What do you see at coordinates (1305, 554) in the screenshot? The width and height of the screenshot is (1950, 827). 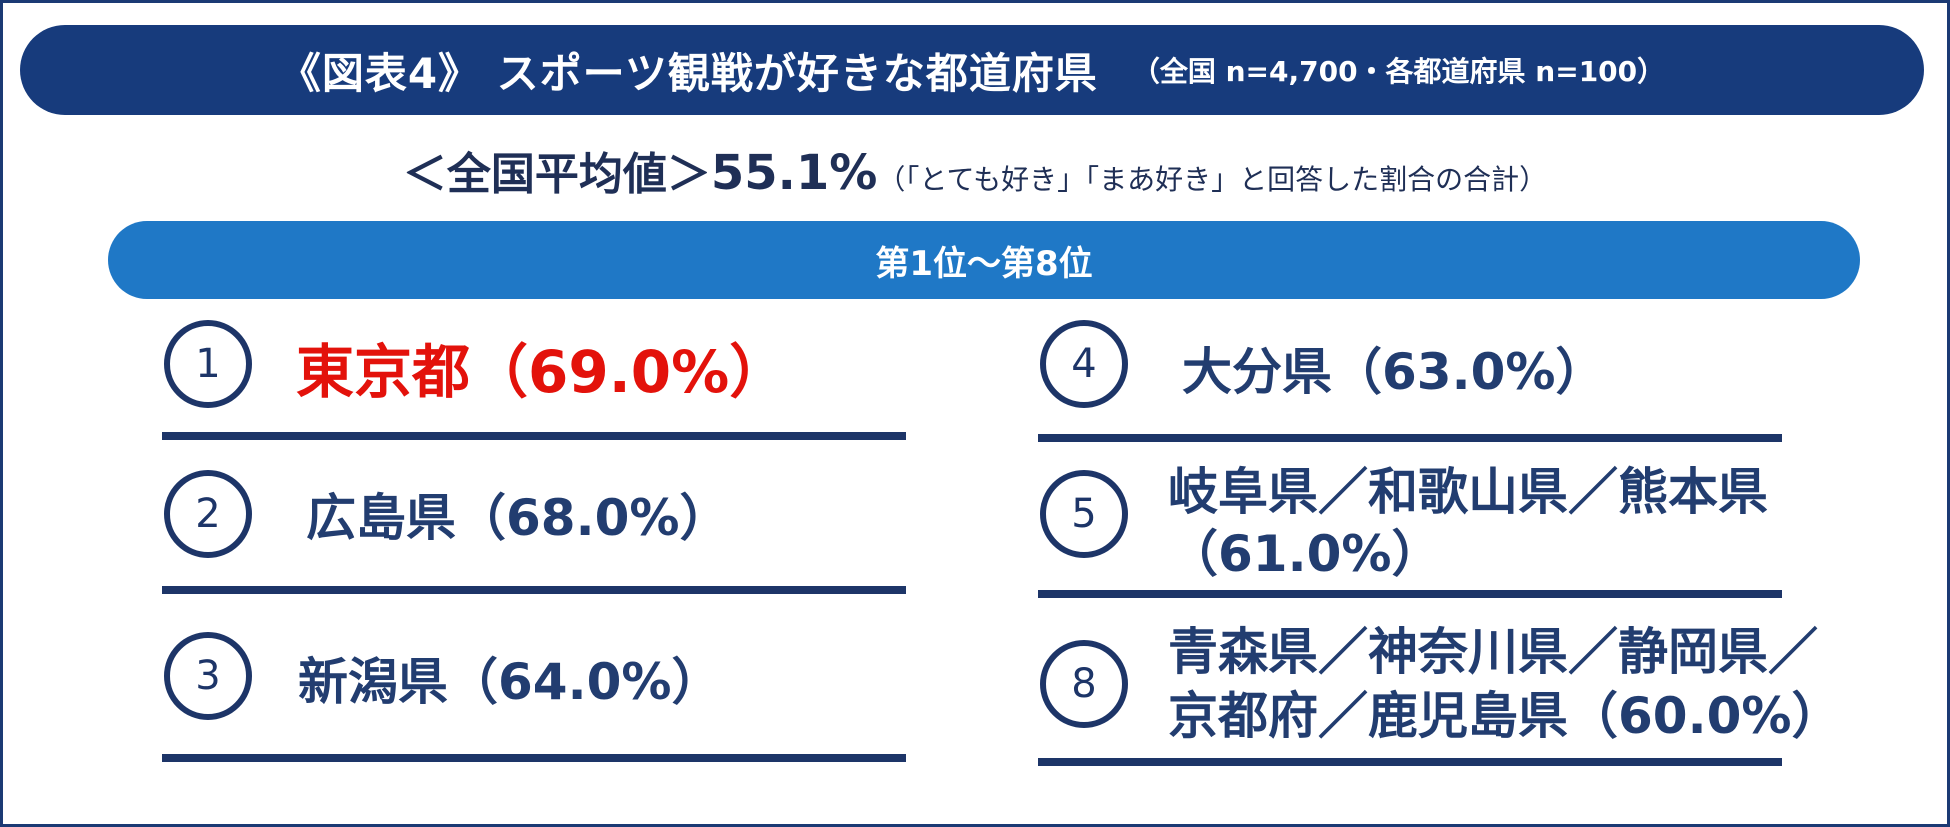 I see `prefecture-percentage: （61.0%）` at bounding box center [1305, 554].